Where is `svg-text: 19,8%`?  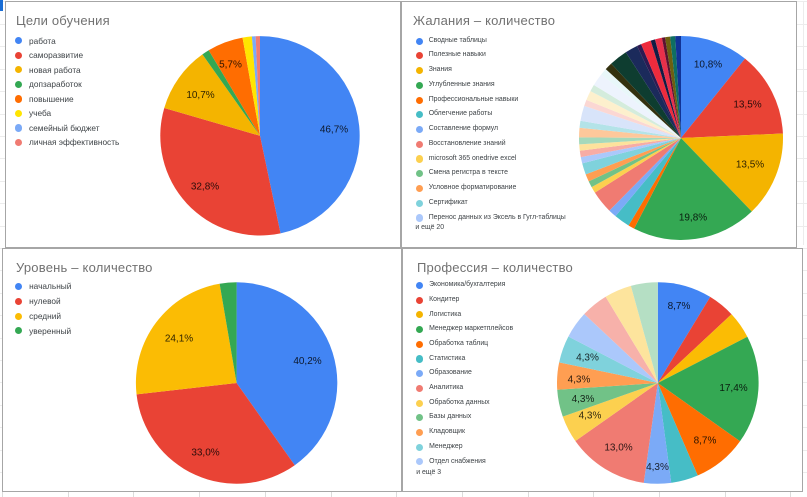
svg-text: 19,8% is located at coordinates (693, 218).